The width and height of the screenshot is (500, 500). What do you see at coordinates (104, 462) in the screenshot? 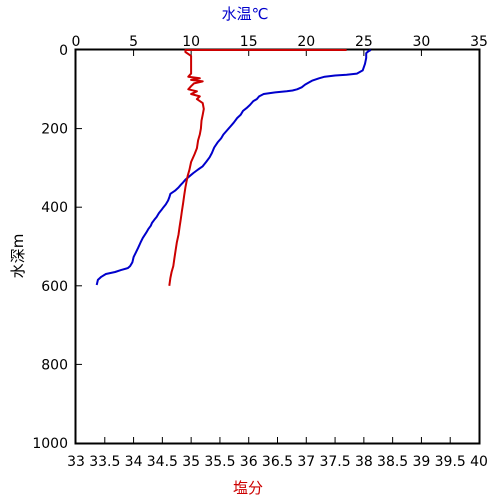
I see `bottom-axis-tick-label: 33.5` at bounding box center [104, 462].